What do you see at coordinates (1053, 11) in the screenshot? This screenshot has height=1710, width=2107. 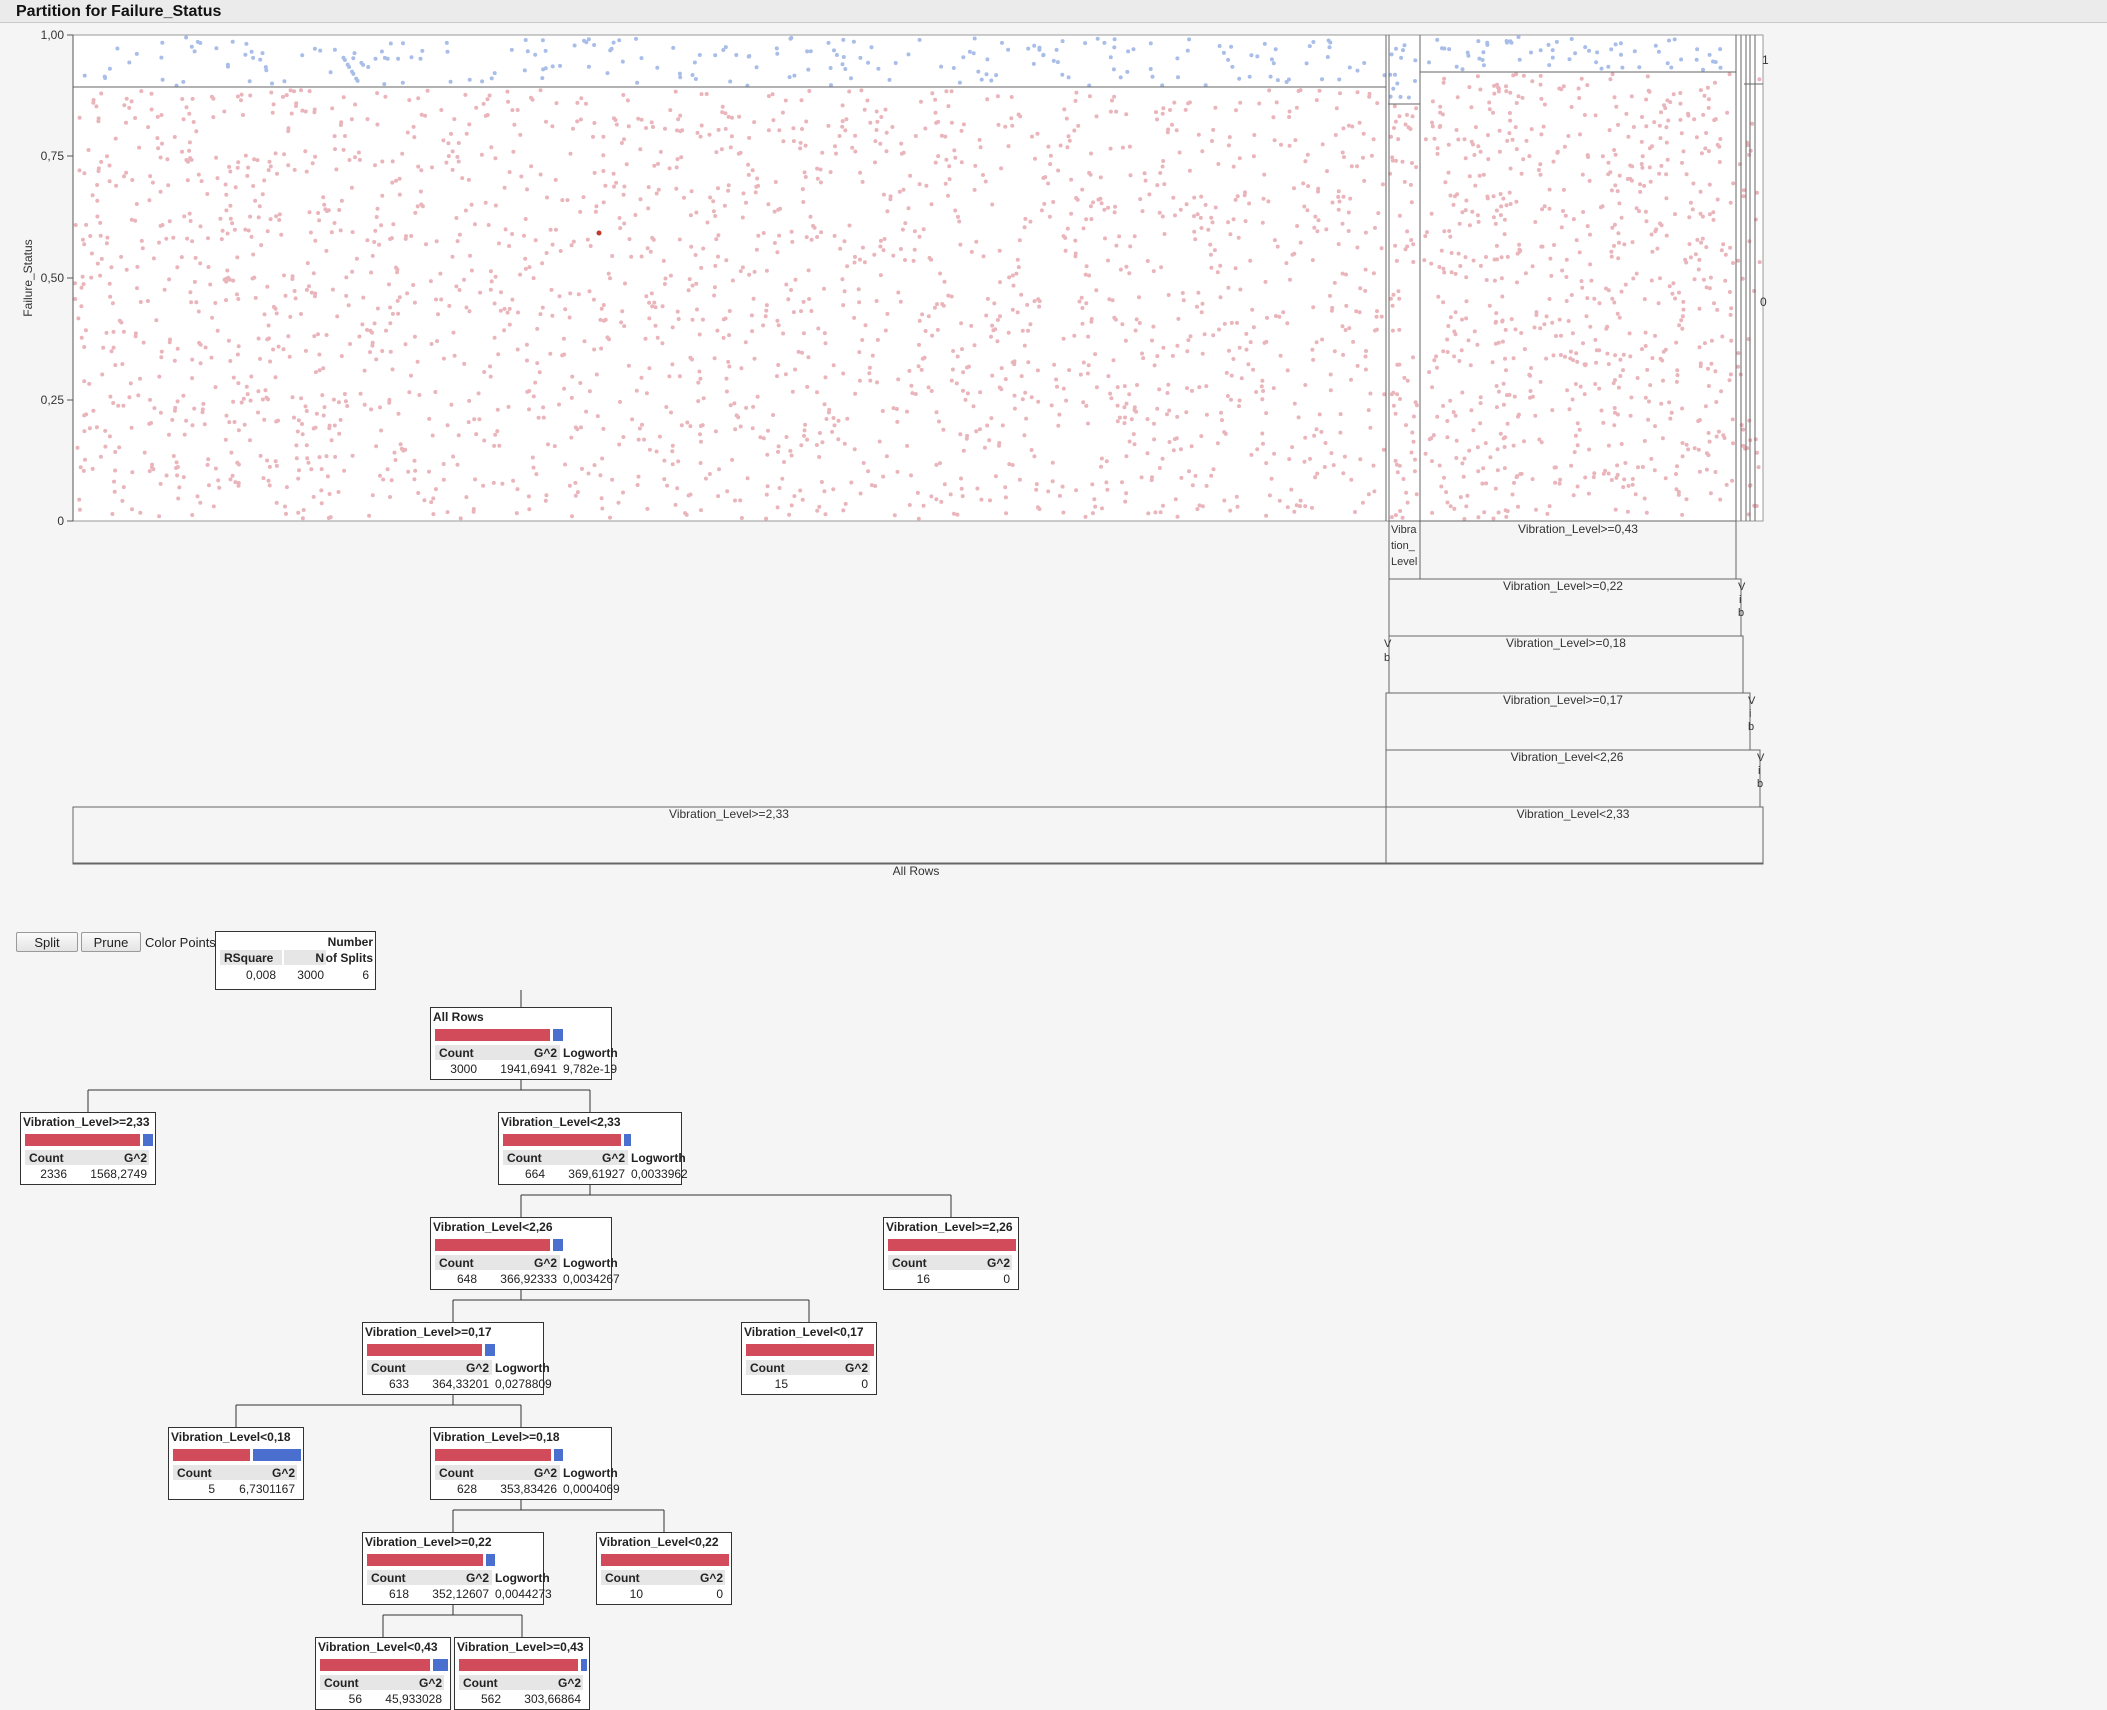 I see `report-title-bar: Partition for Failure_Status` at bounding box center [1053, 11].